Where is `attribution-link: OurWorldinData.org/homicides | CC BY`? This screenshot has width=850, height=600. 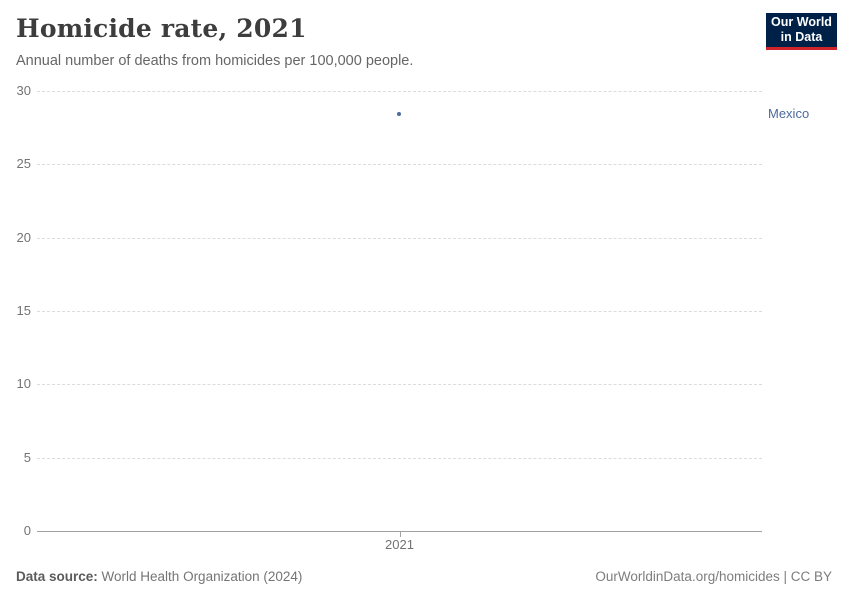
attribution-link: OurWorldinData.org/homicides | CC BY is located at coordinates (713, 576).